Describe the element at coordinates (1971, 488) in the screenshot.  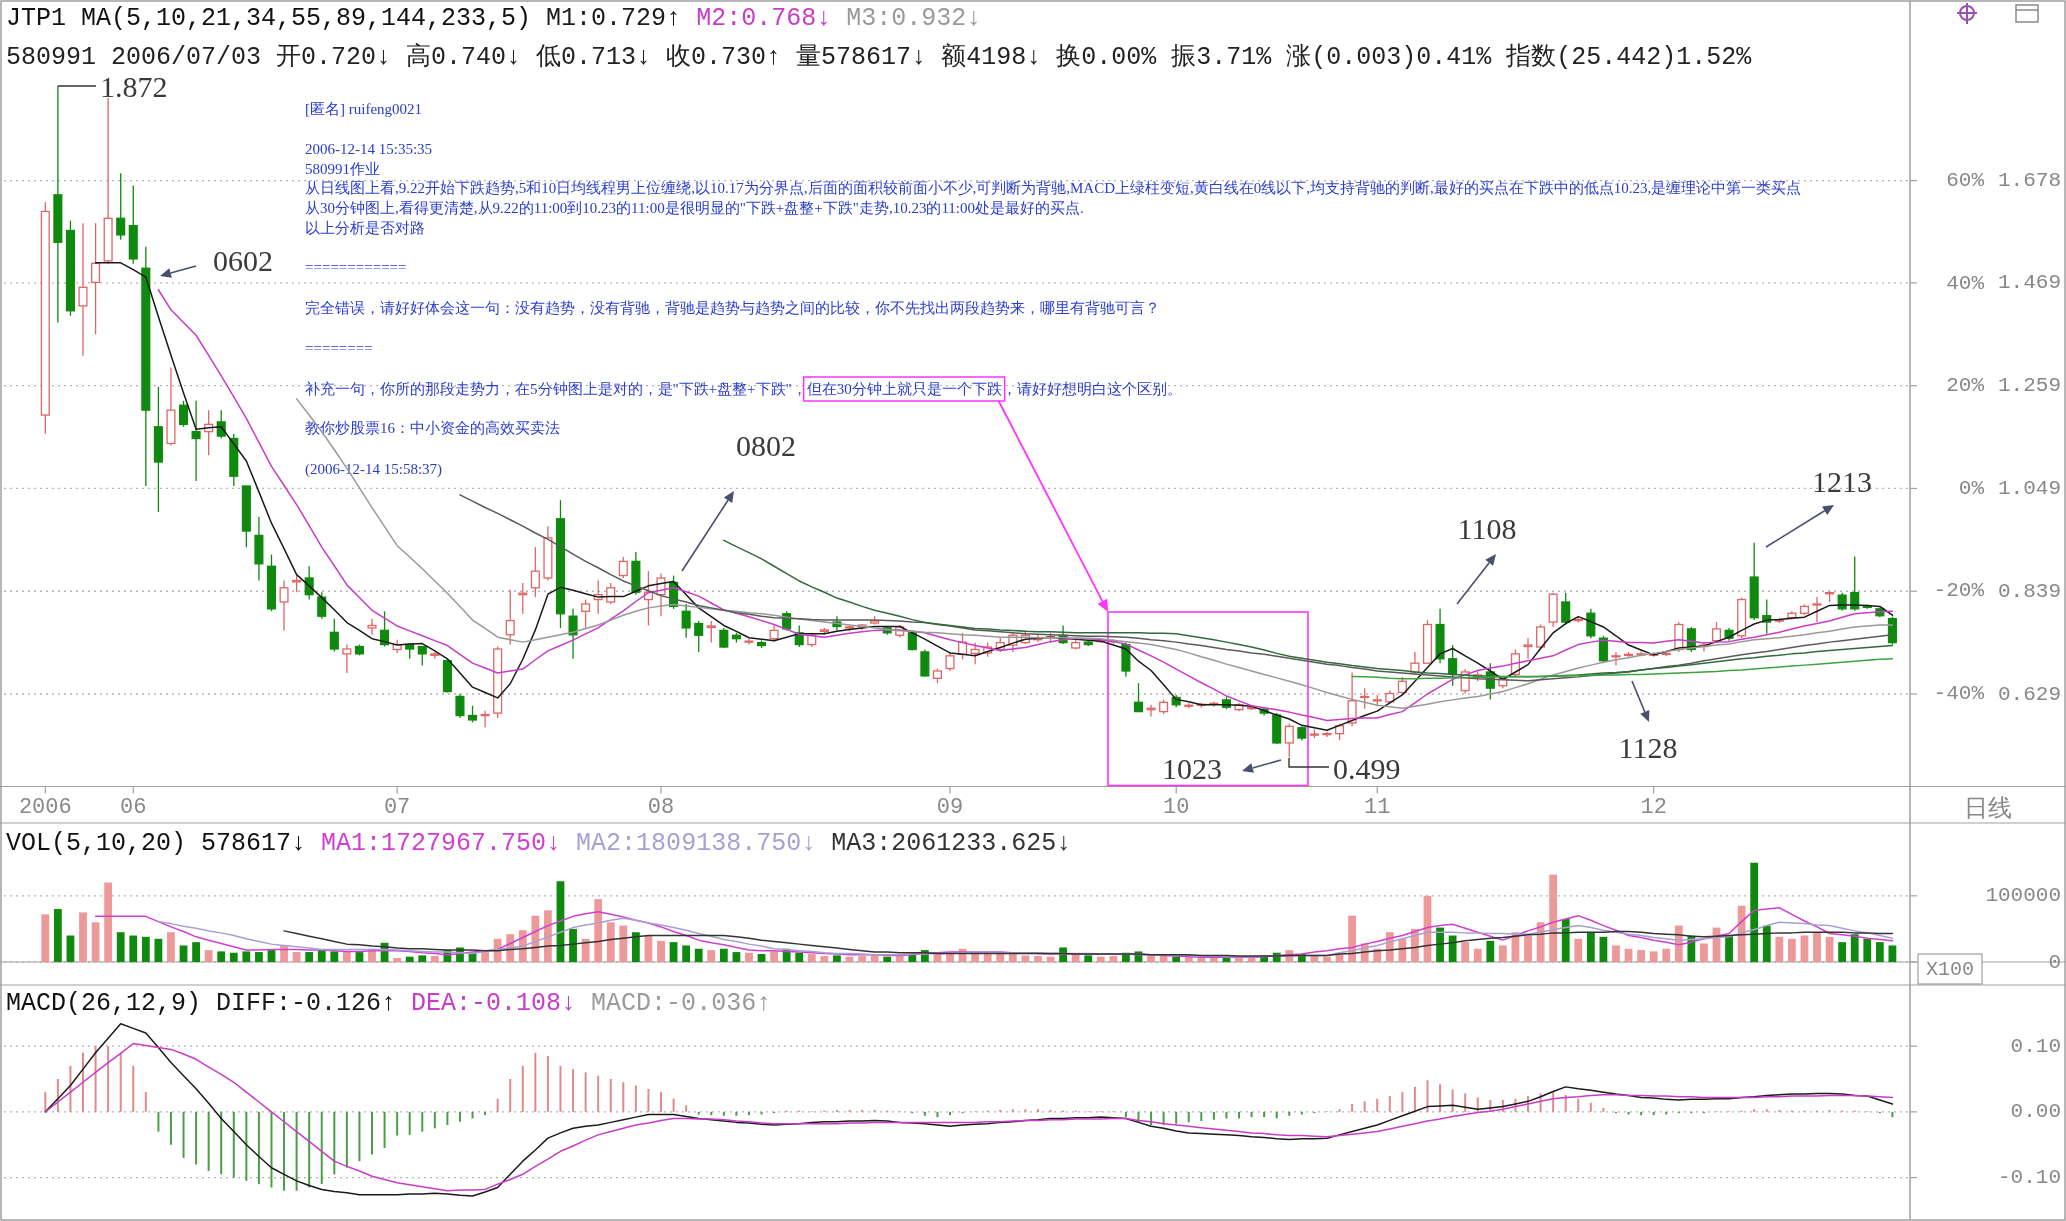
I see `y2-tick-label: 0%` at that location.